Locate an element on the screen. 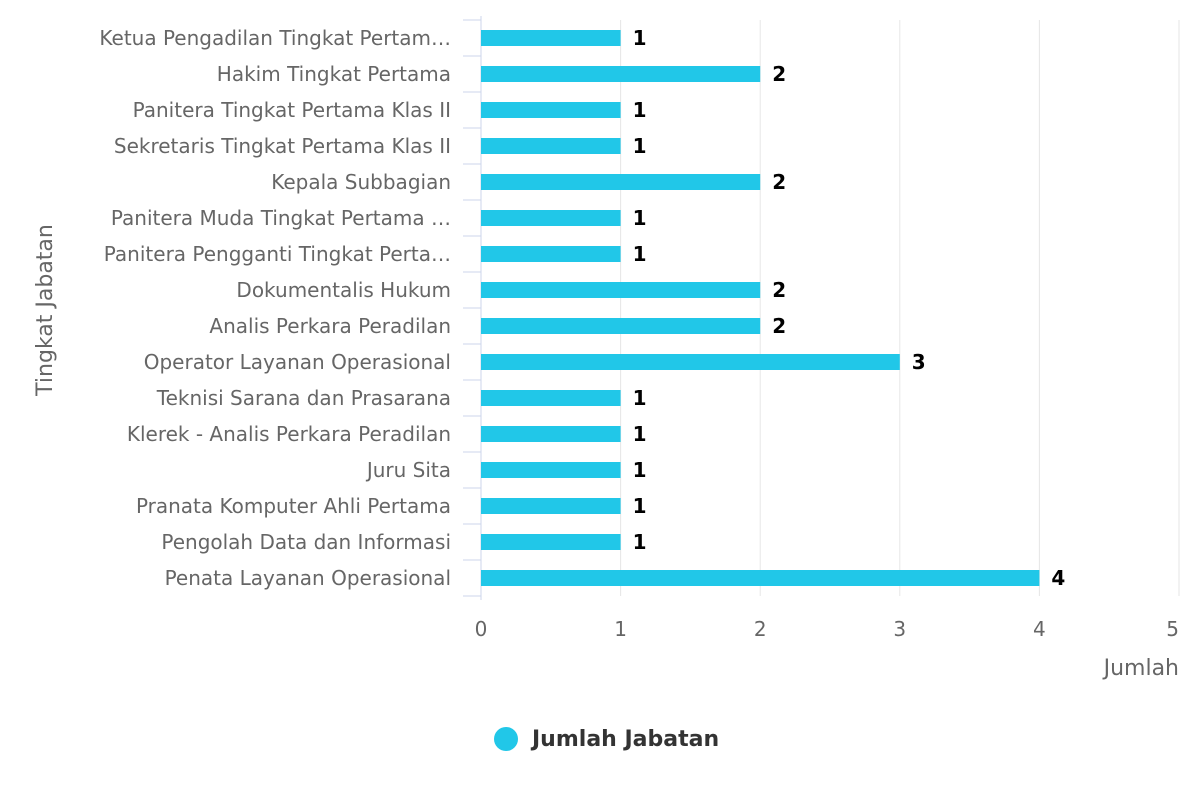 This screenshot has width=1200, height=800. data-label: 4 is located at coordinates (1058, 578).